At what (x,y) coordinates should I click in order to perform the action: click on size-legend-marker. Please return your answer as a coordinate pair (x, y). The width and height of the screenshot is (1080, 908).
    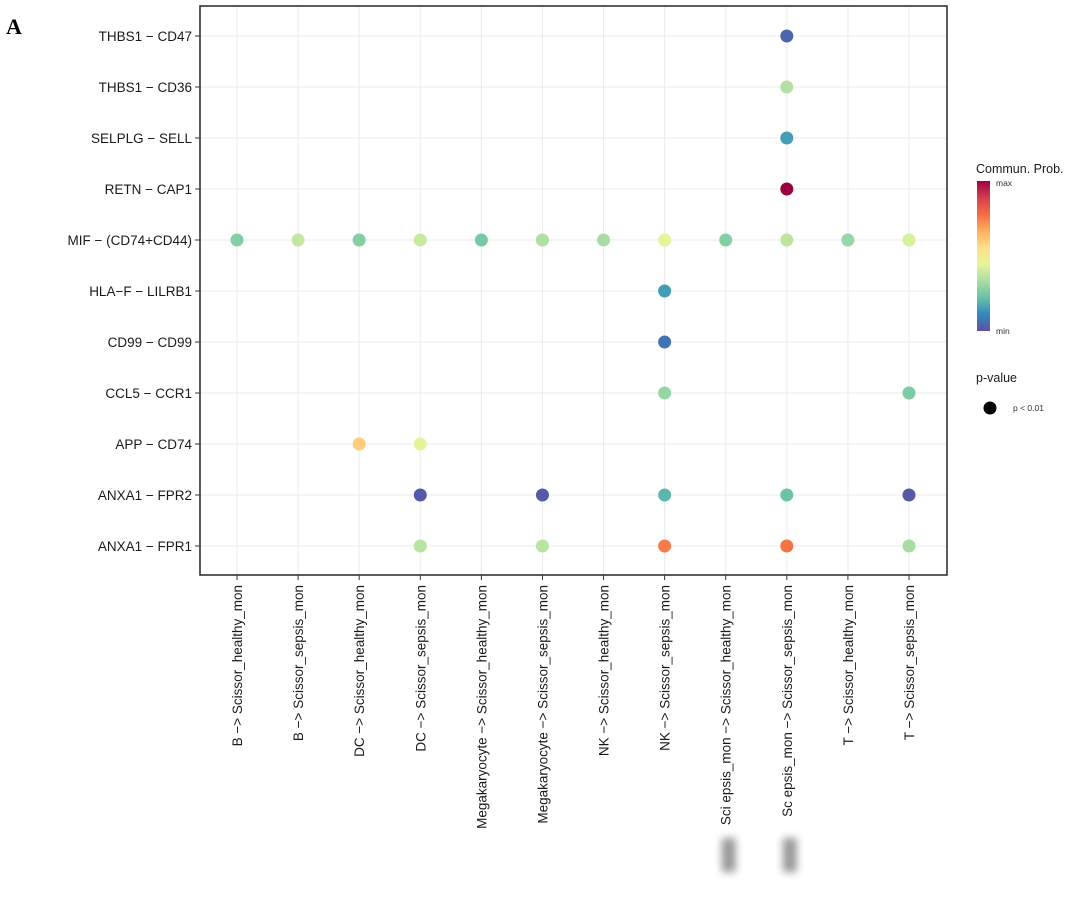
    Looking at the image, I should click on (990, 408).